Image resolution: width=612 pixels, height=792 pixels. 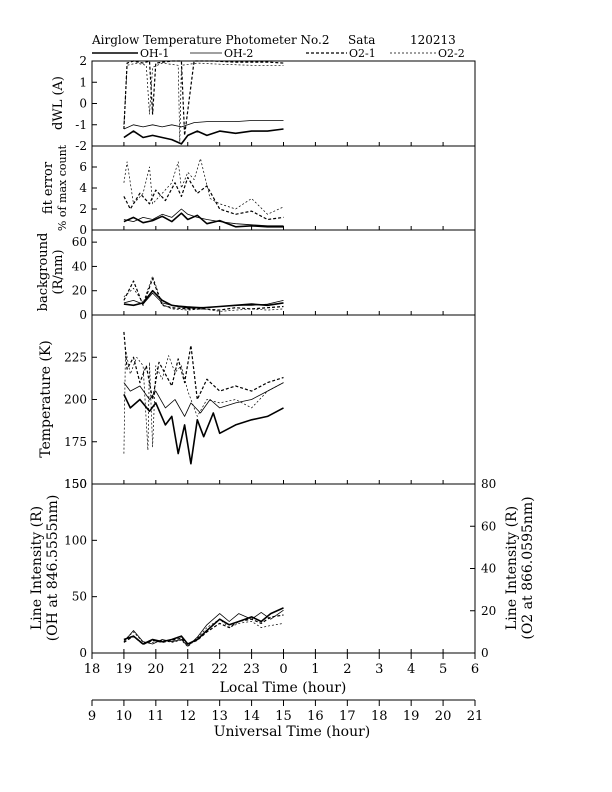 I want to click on ytick-label-temperature-225: 225, so click(x=75, y=357).